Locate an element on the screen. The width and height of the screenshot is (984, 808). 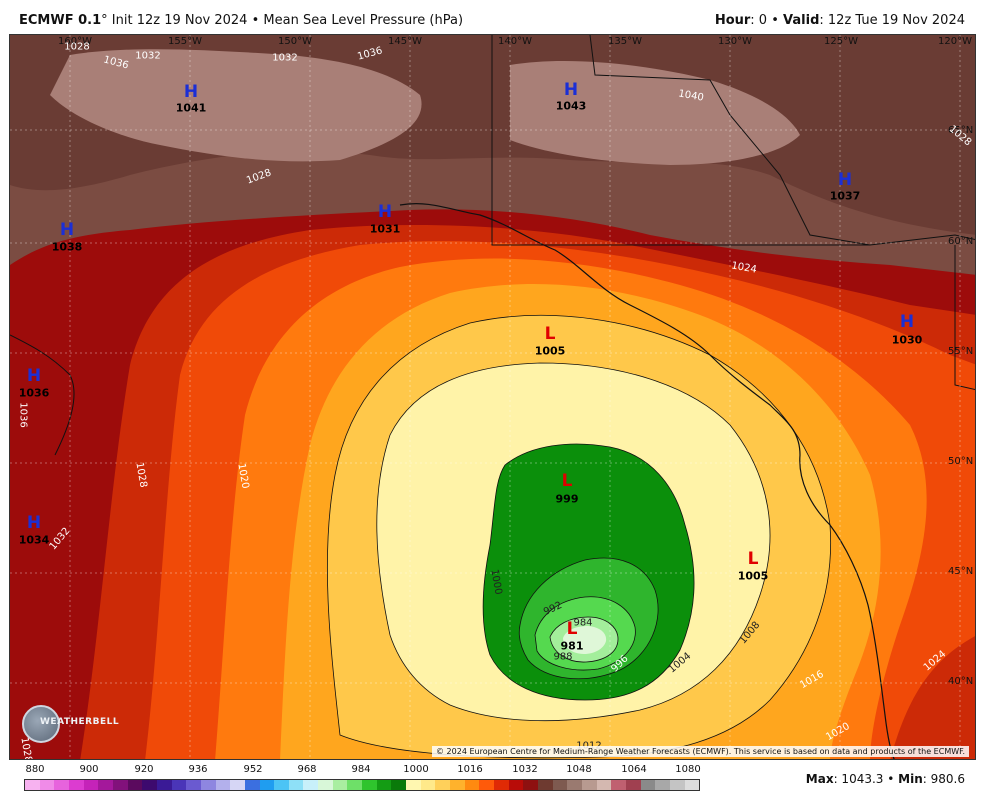
lon-label-145w: 145°W is located at coordinates (405, 41).